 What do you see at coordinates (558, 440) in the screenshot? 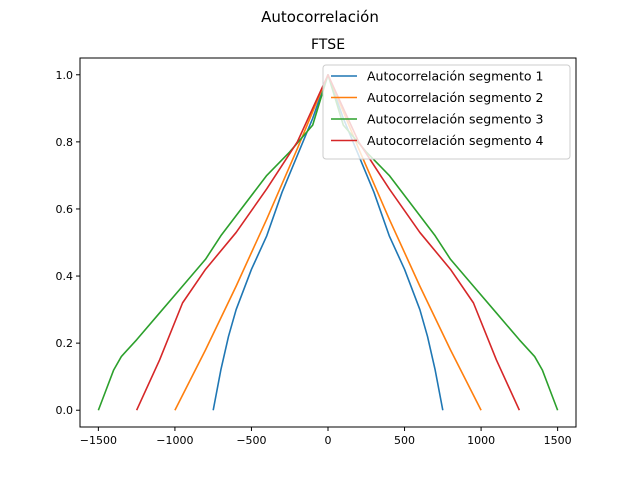
I see `x-tick-label: 1500` at bounding box center [558, 440].